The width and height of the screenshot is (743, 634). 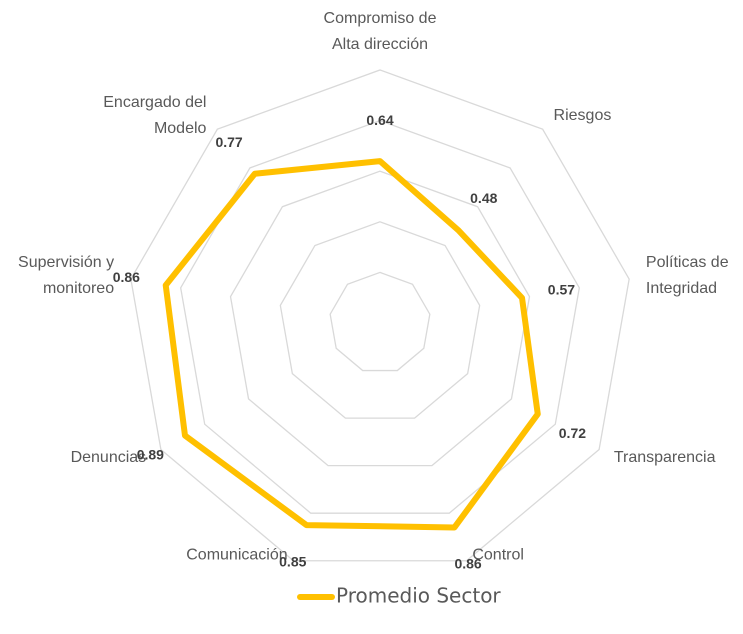 I want to click on data-label: 0.48, so click(x=483, y=198).